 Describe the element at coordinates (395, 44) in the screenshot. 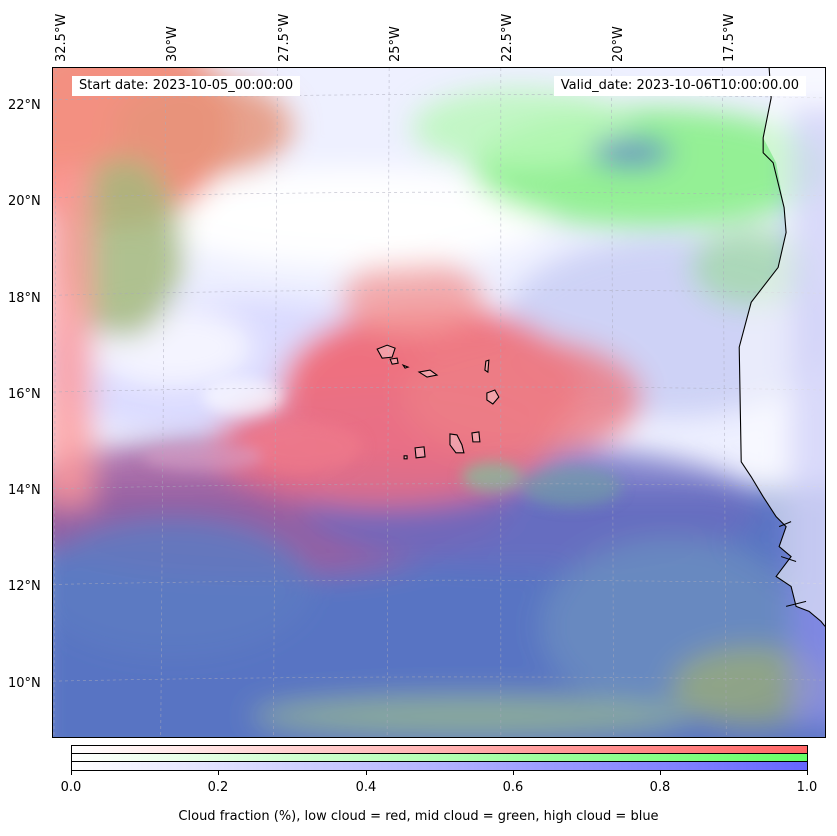

I see `lon-label-25w: 25°W` at that location.